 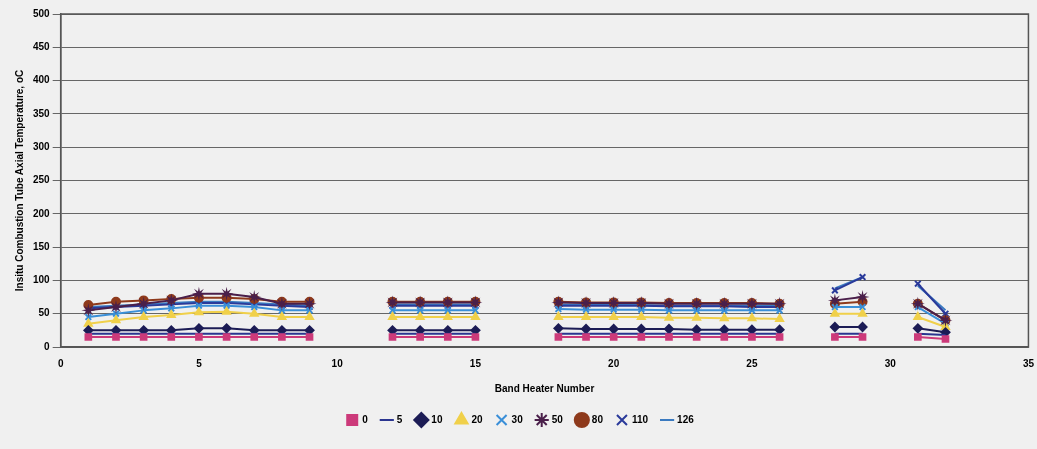 What do you see at coordinates (42, 13) in the screenshot?
I see `y-tick-label: 500` at bounding box center [42, 13].